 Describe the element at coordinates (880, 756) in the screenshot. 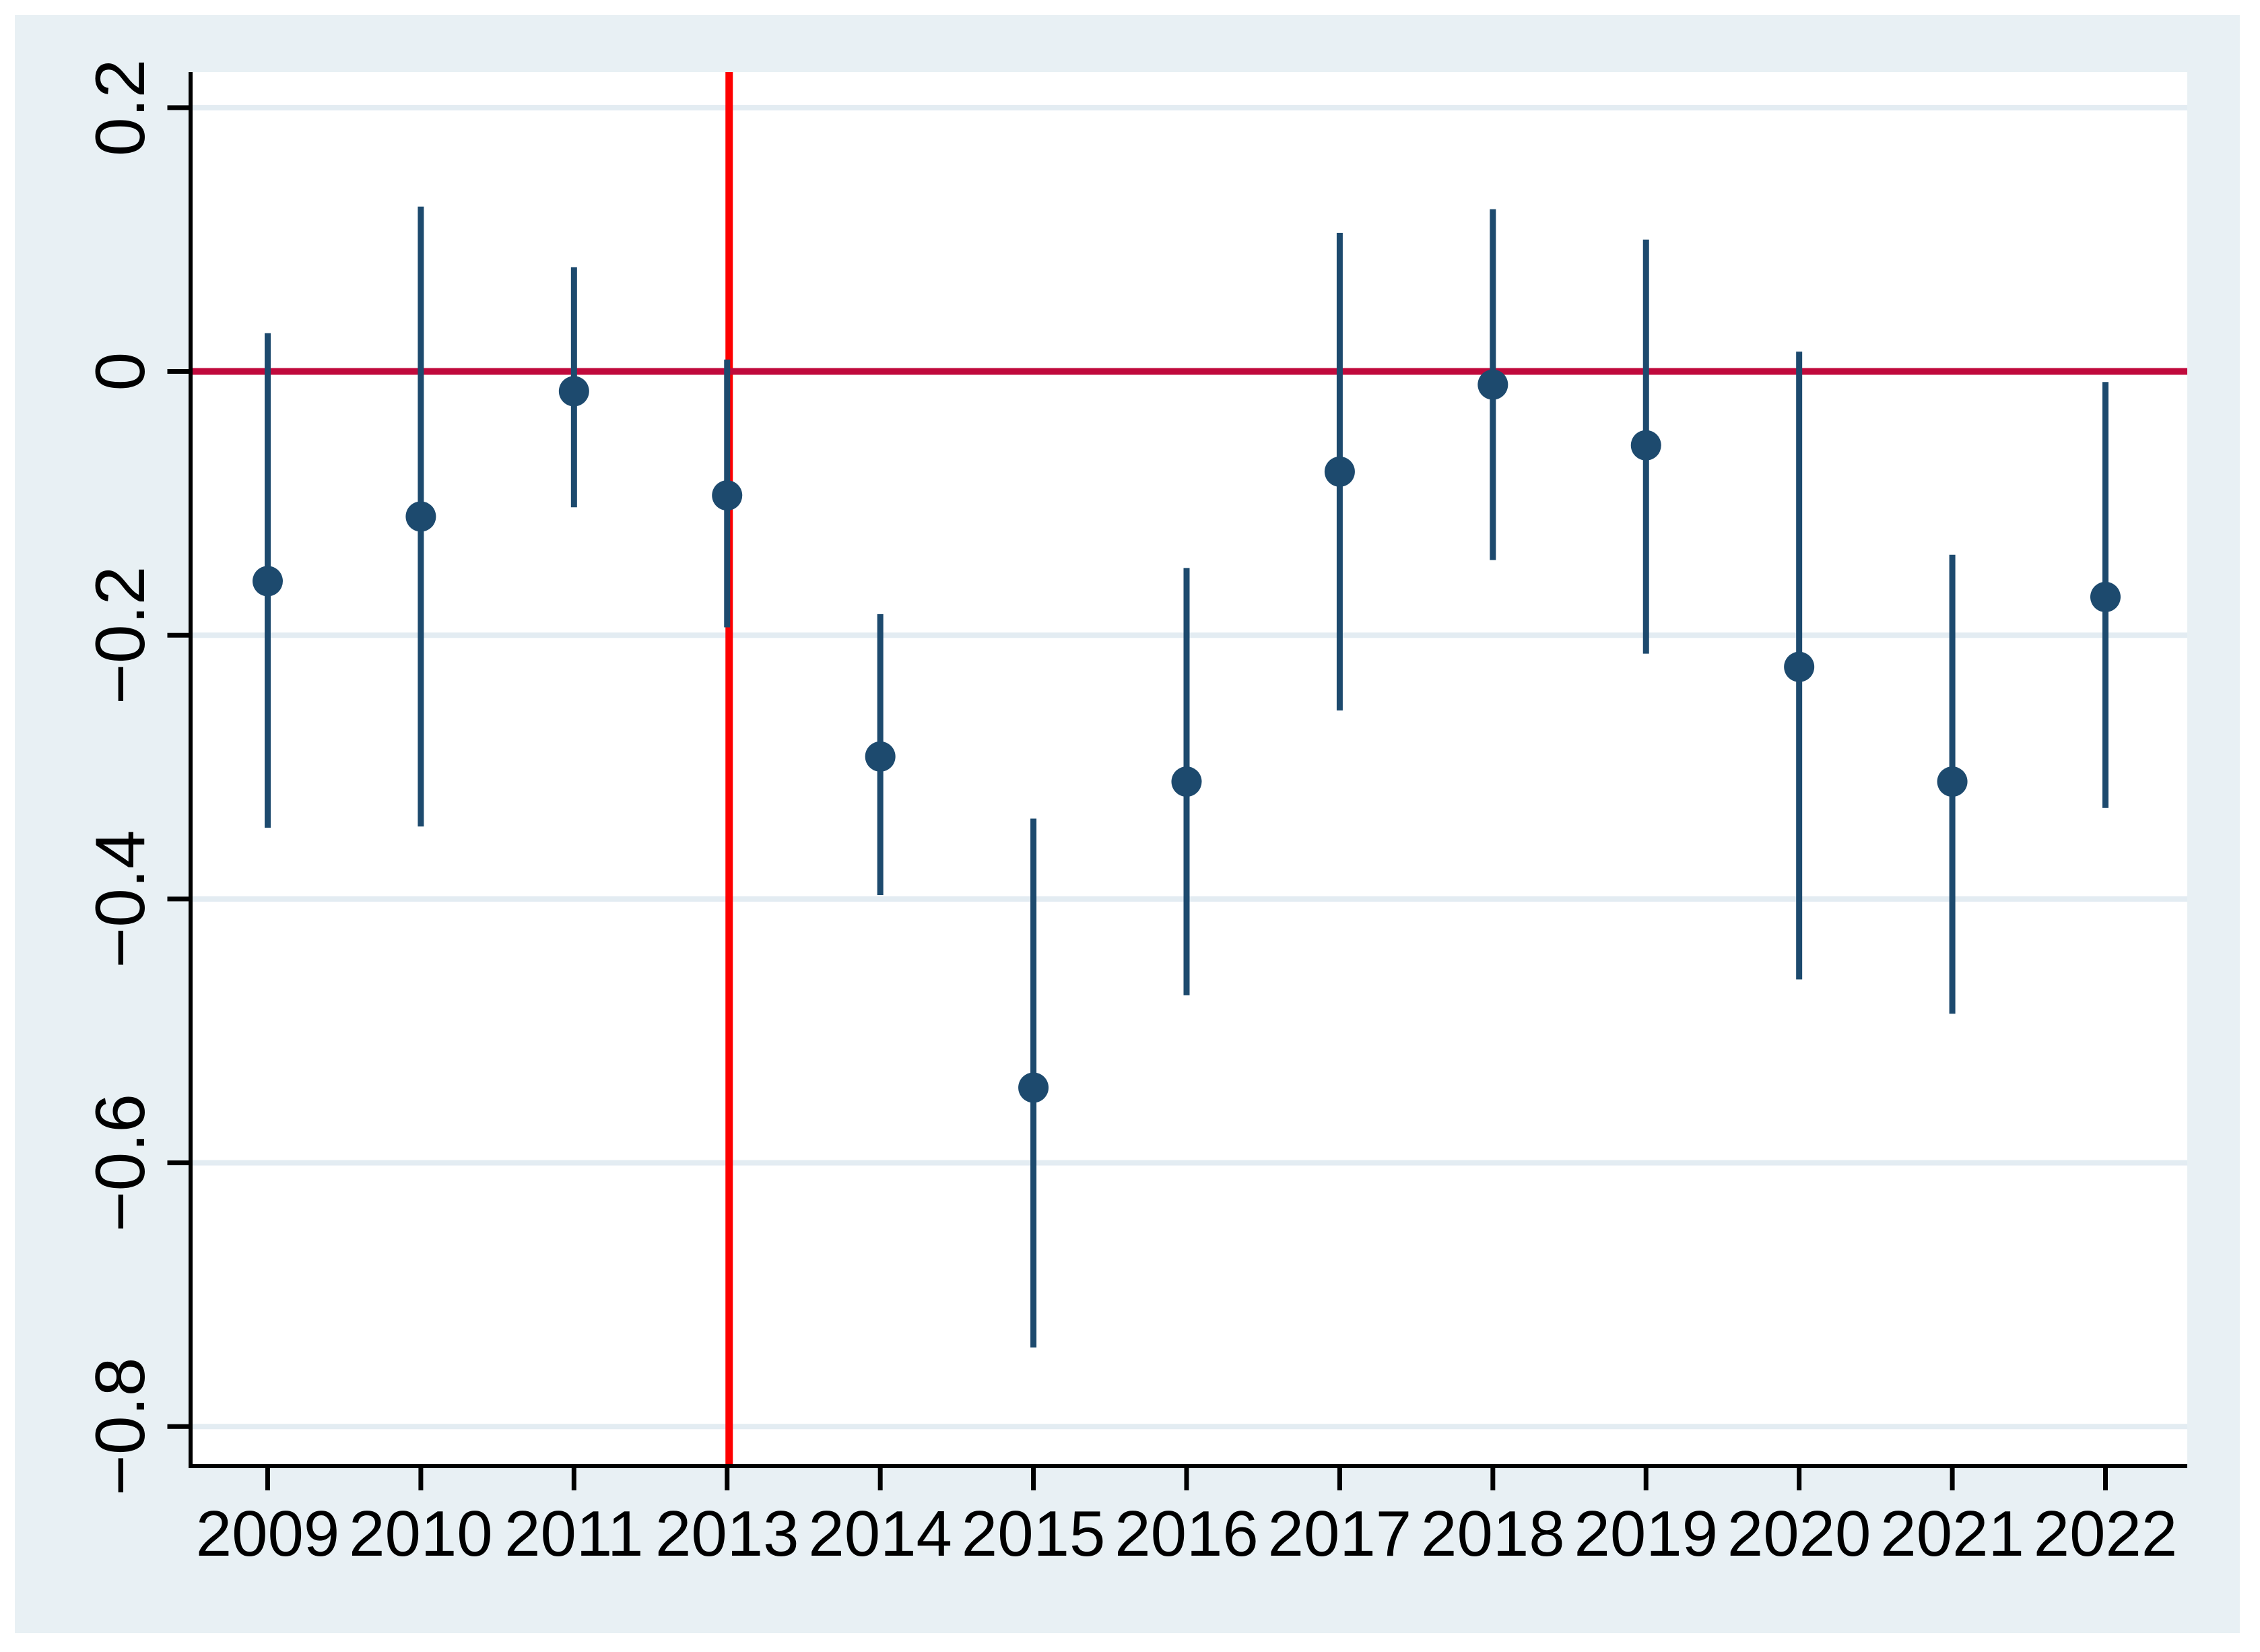

I see `point-marker-2014` at that location.